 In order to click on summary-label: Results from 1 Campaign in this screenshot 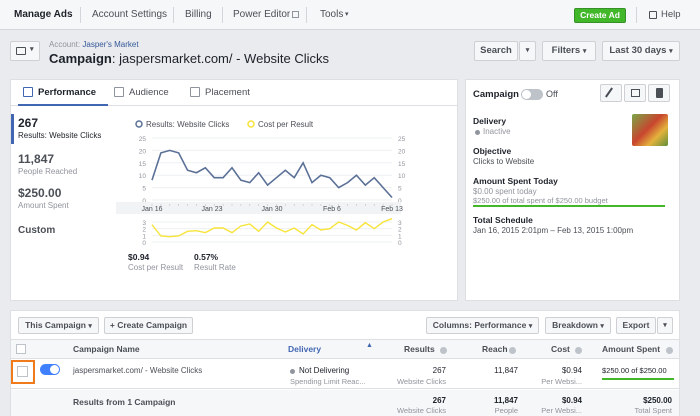, I will do `click(124, 402)`.